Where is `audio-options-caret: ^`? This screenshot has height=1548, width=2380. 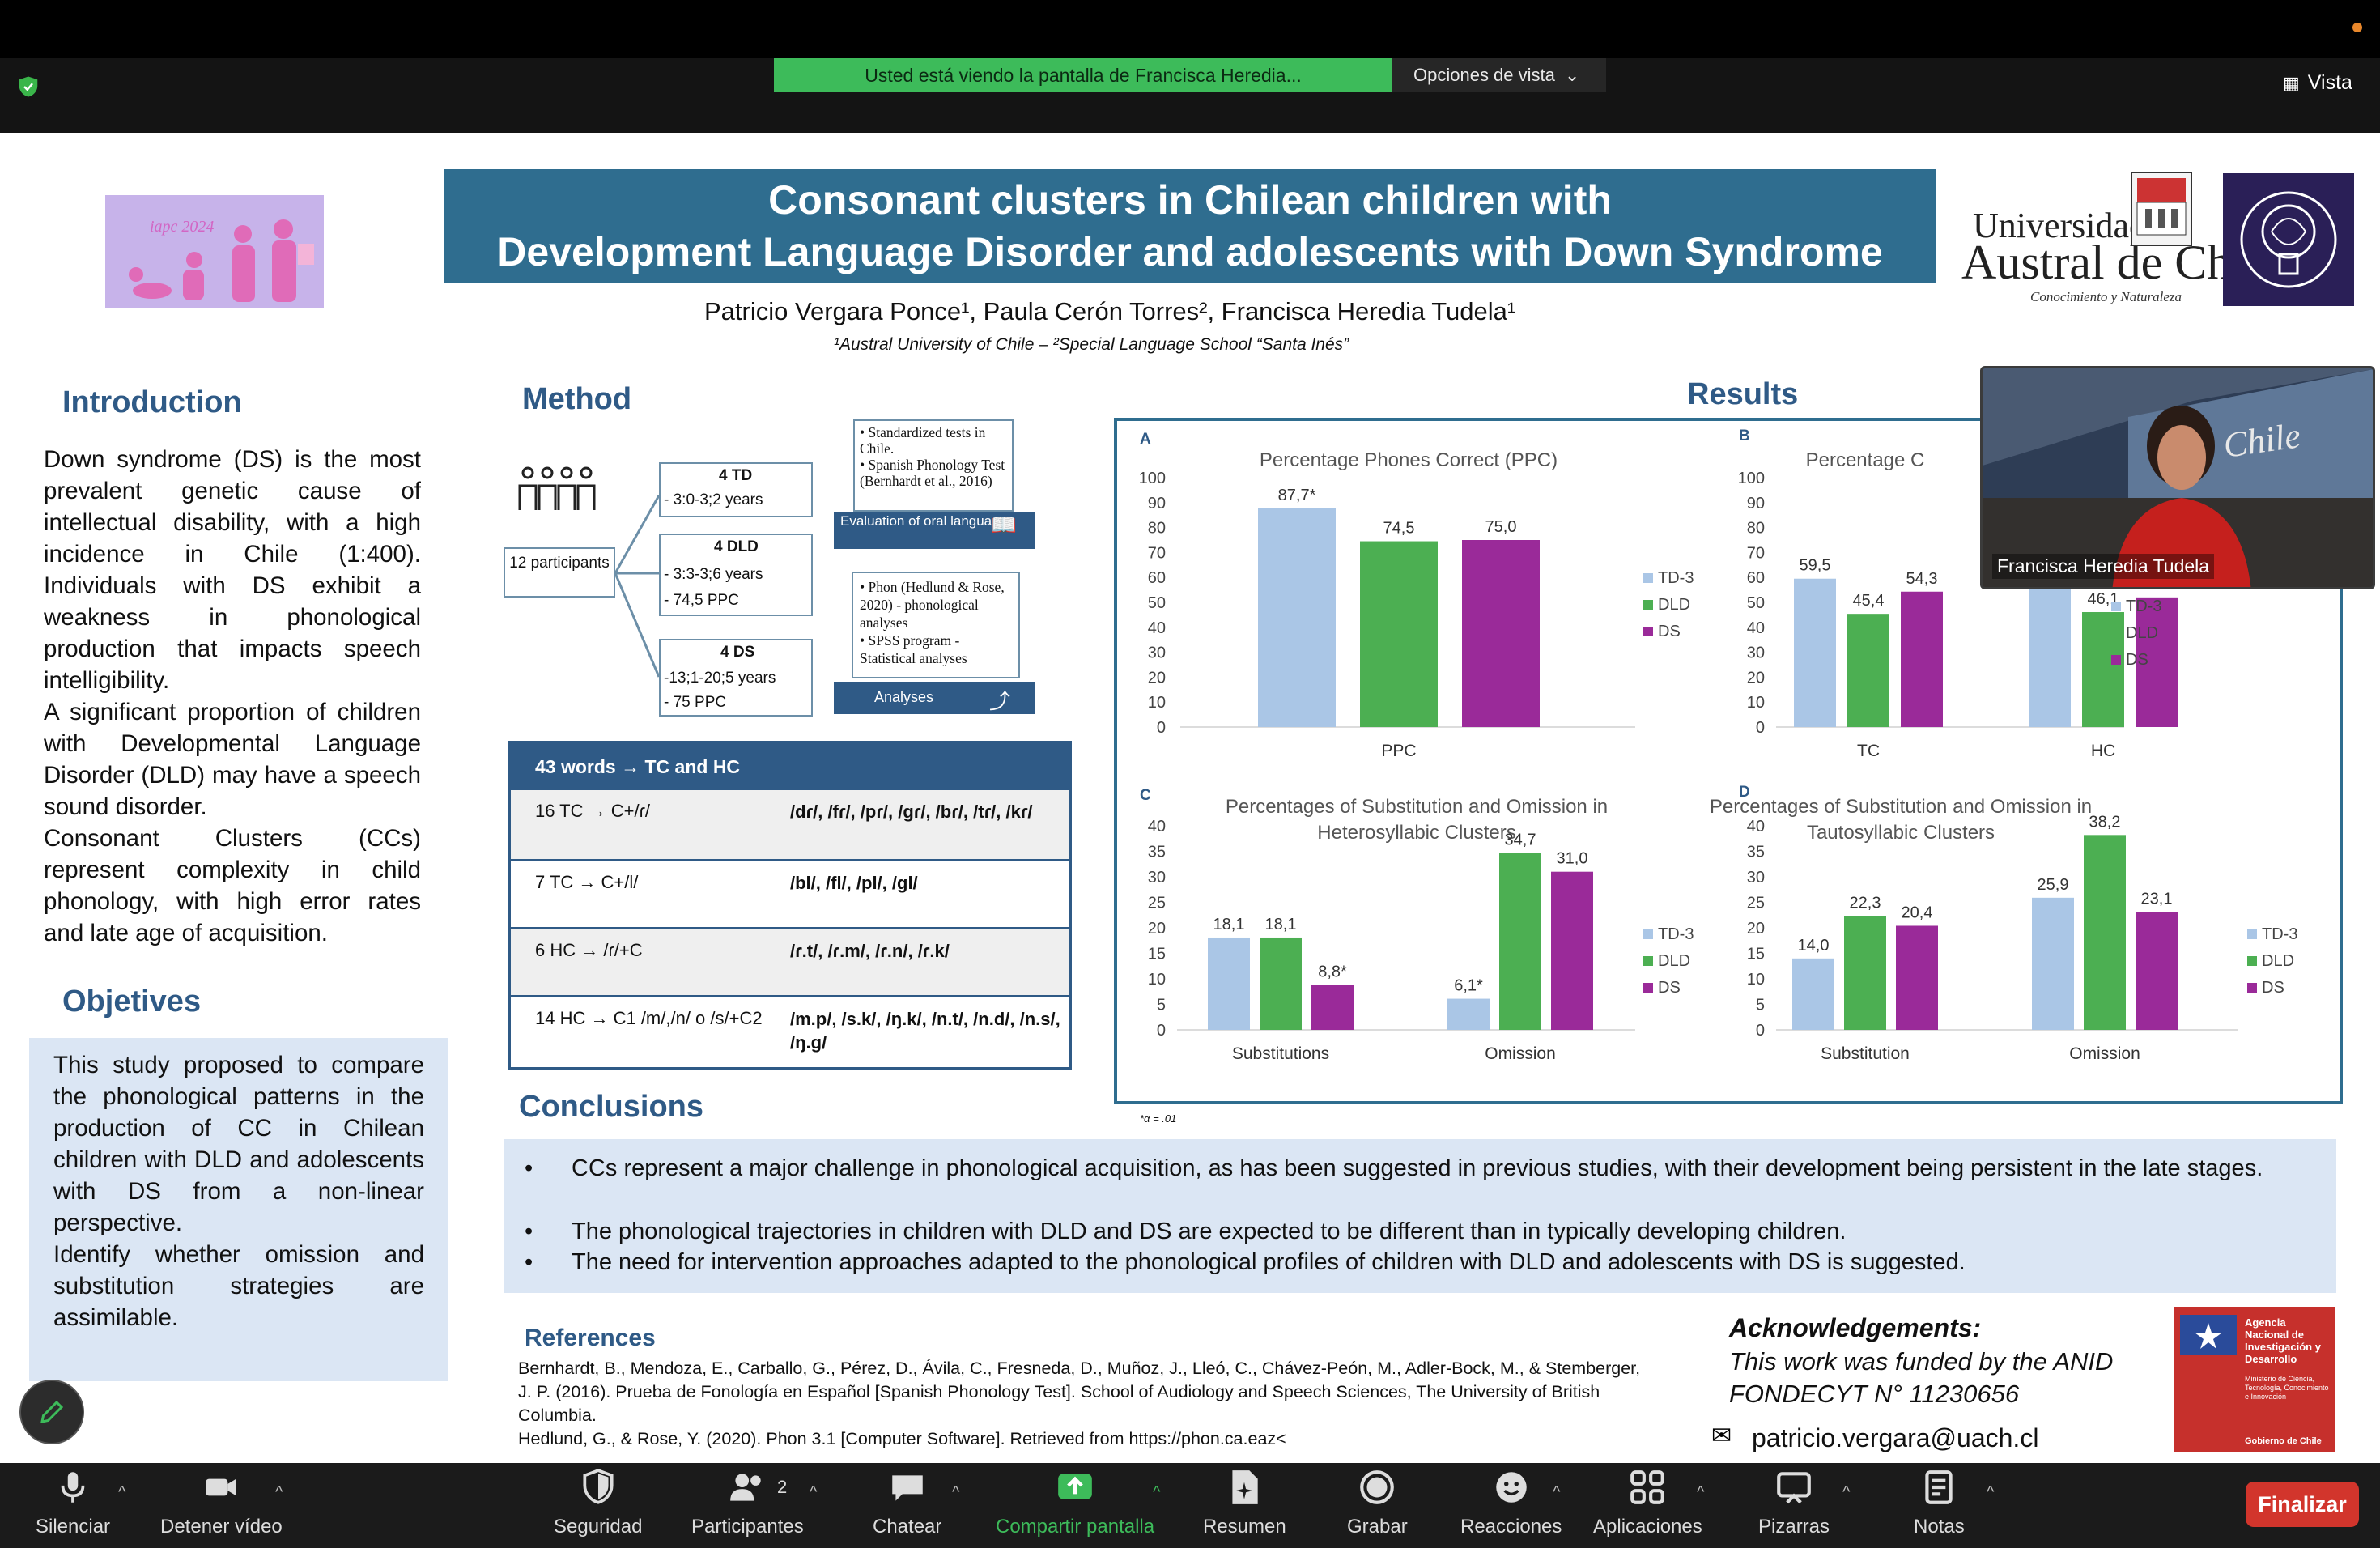 audio-options-caret: ^ is located at coordinates (122, 1492).